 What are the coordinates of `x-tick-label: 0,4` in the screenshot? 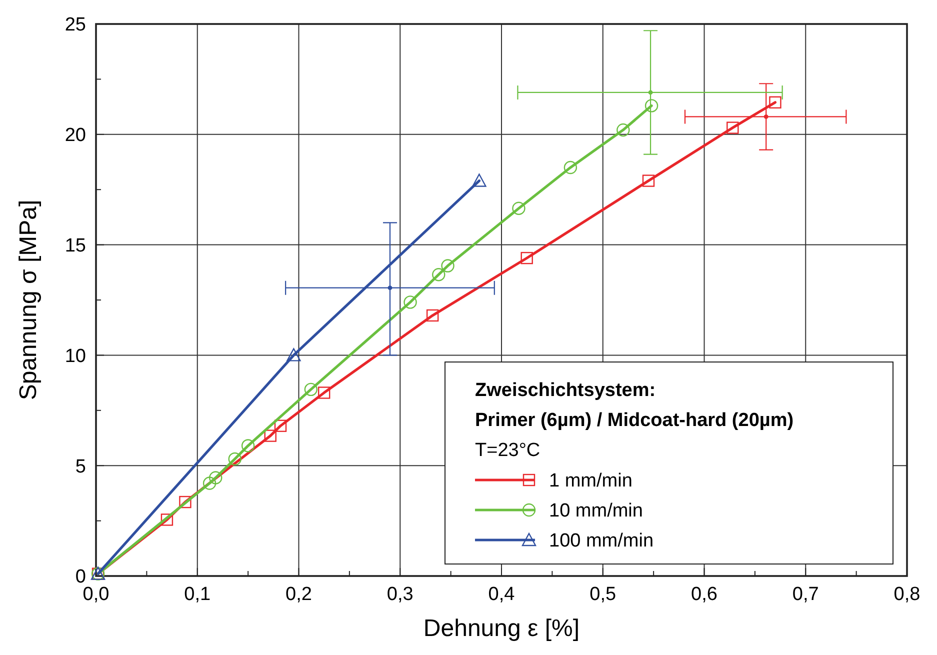 It's located at (502, 594).